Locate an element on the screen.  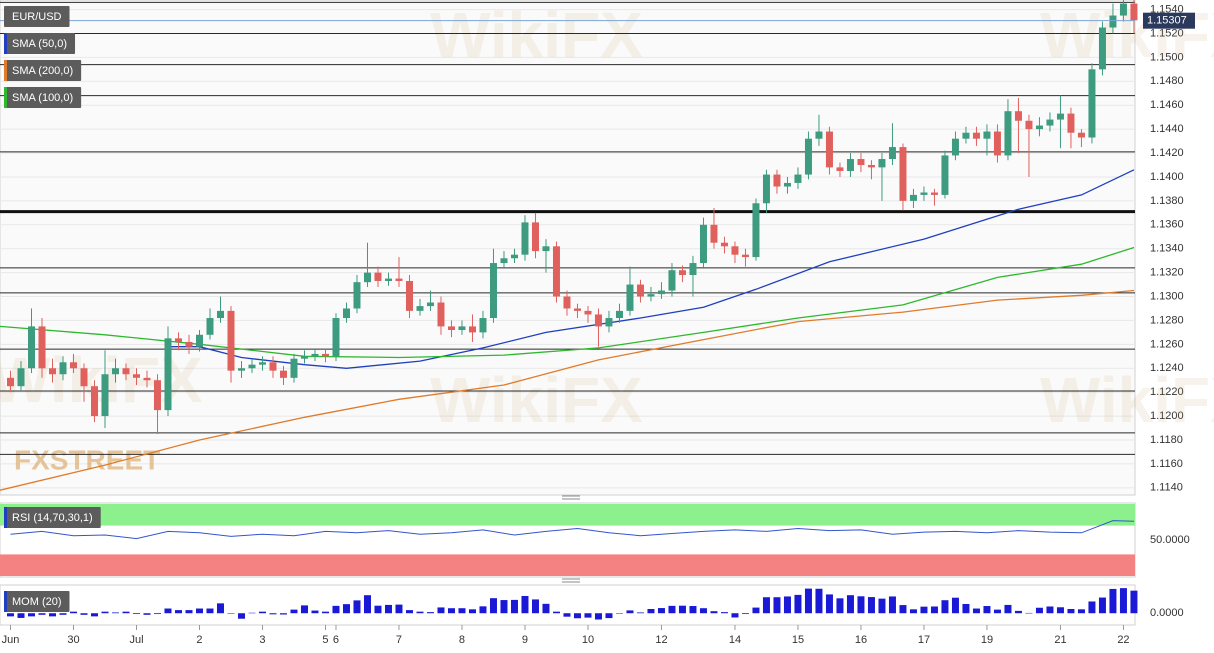
y-tick-label: 1.1360 is located at coordinates (1167, 225).